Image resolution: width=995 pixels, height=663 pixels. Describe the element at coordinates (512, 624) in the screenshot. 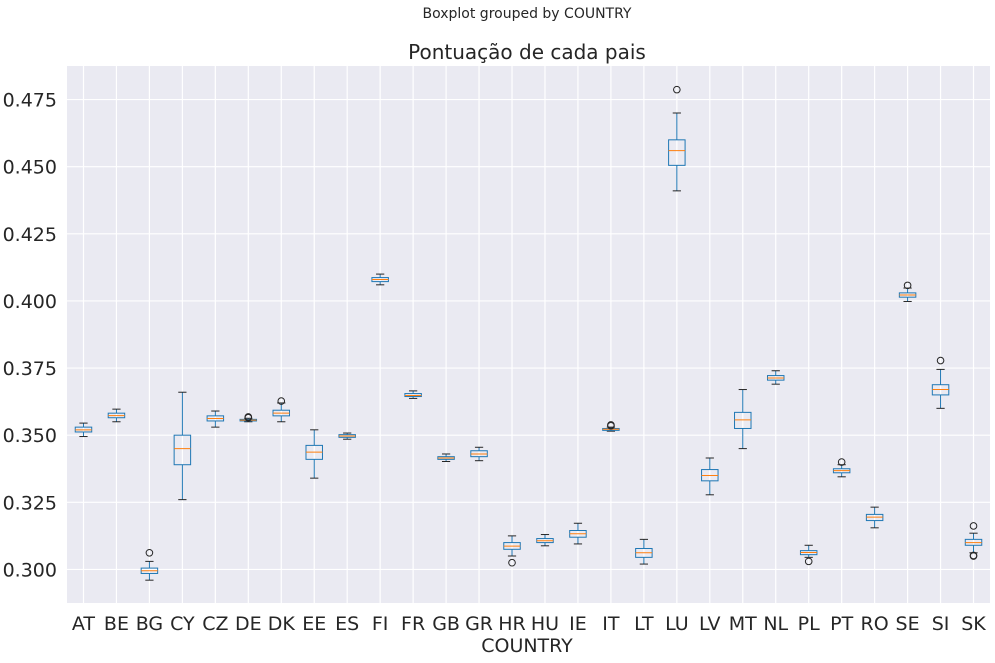

I see `x-tick-label: HR` at that location.